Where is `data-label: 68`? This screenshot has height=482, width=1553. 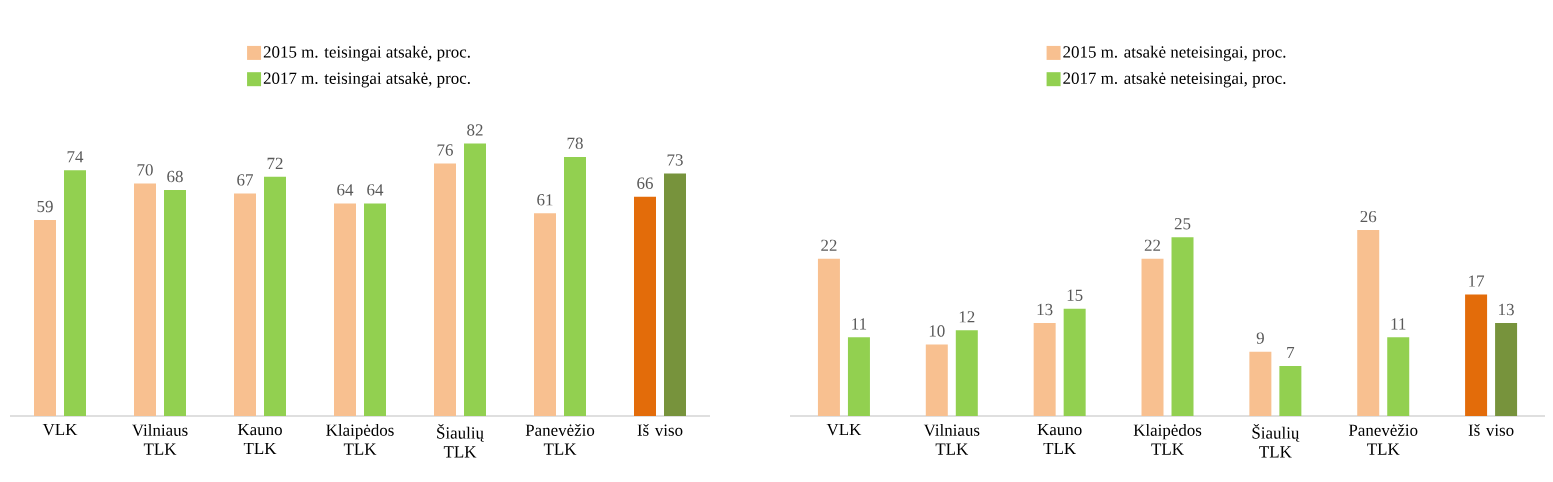 data-label: 68 is located at coordinates (175, 176).